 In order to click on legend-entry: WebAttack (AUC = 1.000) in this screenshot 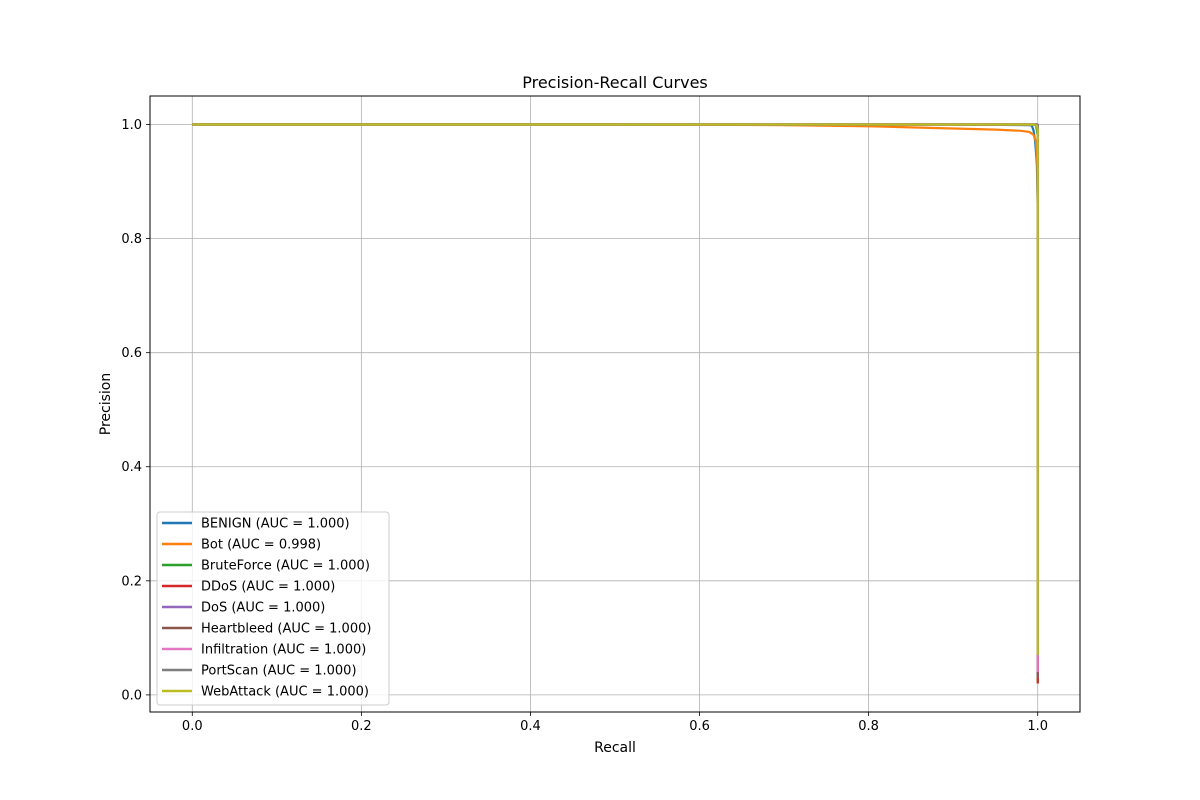, I will do `click(285, 692)`.